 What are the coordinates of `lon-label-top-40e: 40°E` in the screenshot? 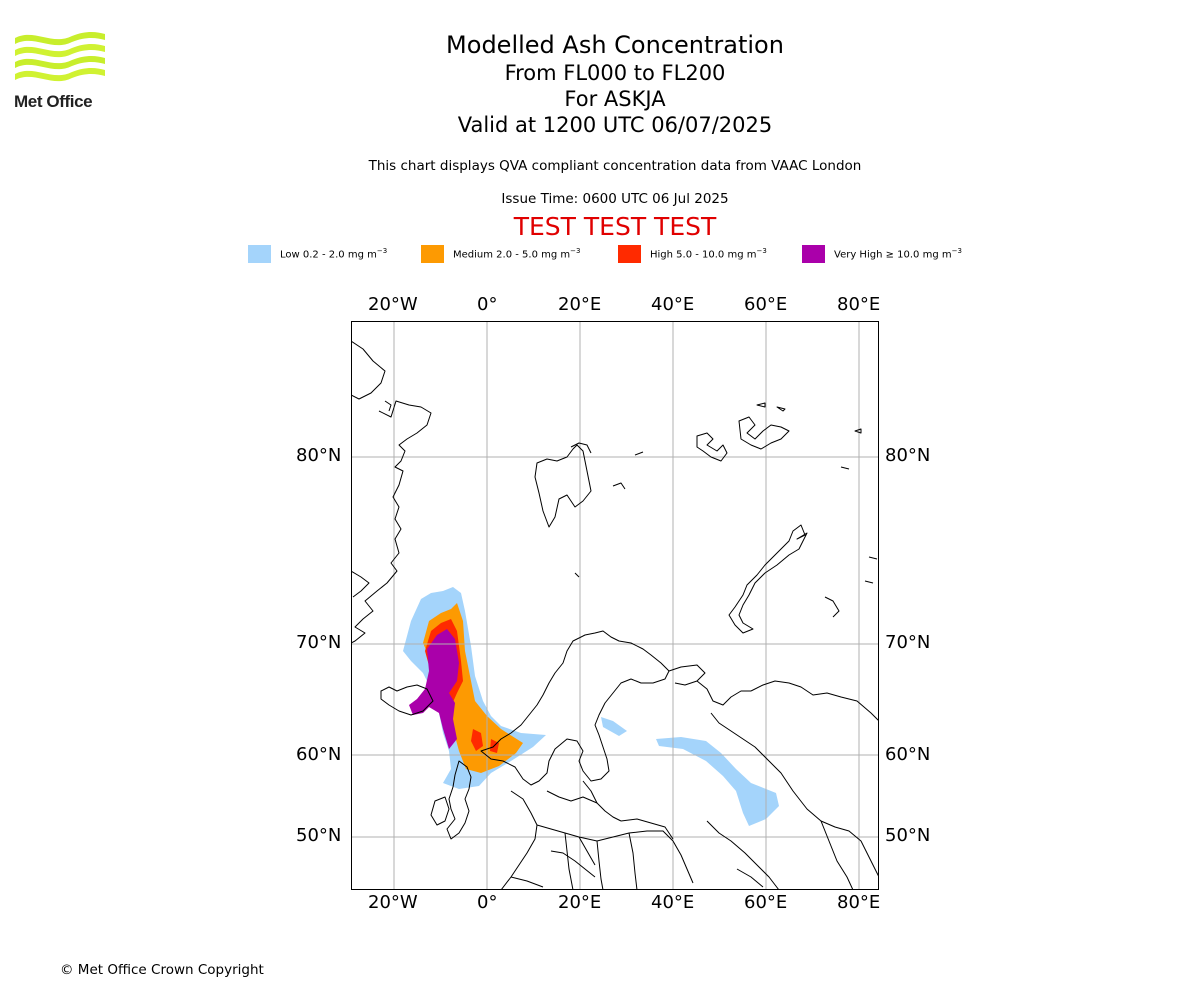 It's located at (673, 304).